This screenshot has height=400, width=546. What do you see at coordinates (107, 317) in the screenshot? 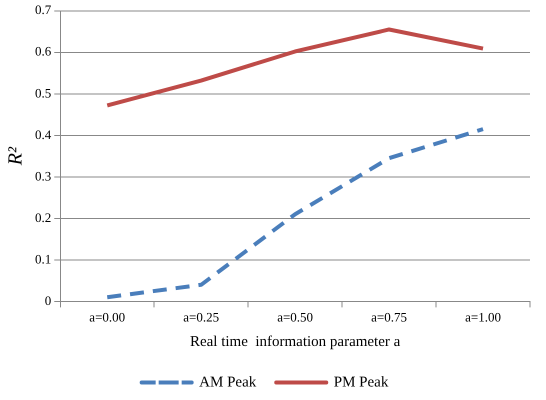
I see `x-tick-label: a=0.00` at bounding box center [107, 317].